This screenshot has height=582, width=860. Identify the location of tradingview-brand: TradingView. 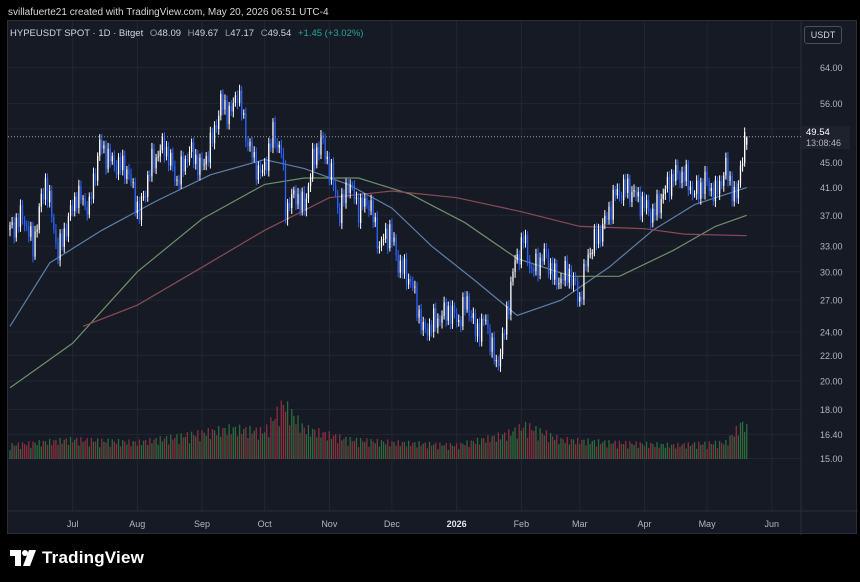
(77, 558).